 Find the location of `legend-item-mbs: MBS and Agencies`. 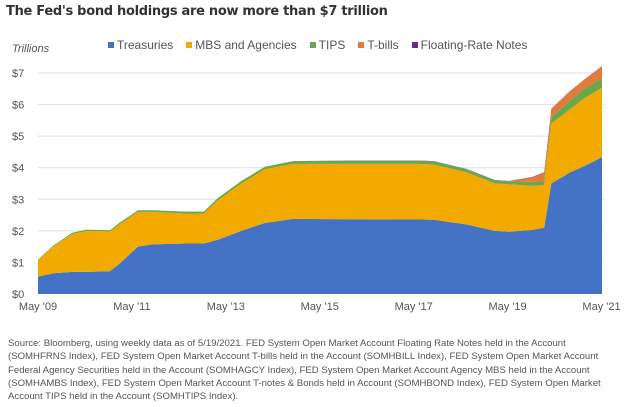

legend-item-mbs: MBS and Agencies is located at coordinates (241, 45).